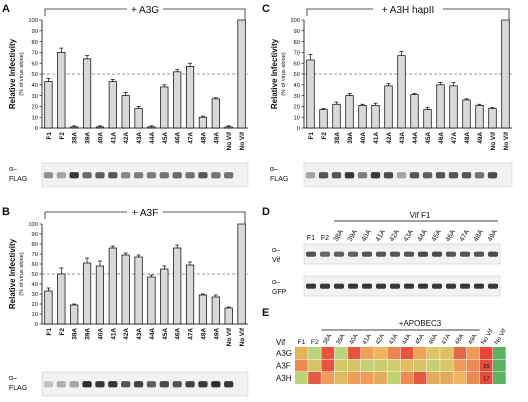 The width and height of the screenshot is (528, 402). Describe the element at coordinates (353, 235) in the screenshot. I see `lane-label: 39A` at that location.